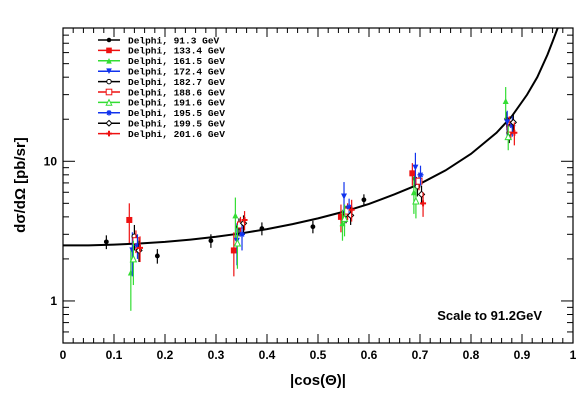 Image resolution: width=585 pixels, height=418 pixels. What do you see at coordinates (216, 355) in the screenshot?
I see `x-tick-label: 0.3` at bounding box center [216, 355].